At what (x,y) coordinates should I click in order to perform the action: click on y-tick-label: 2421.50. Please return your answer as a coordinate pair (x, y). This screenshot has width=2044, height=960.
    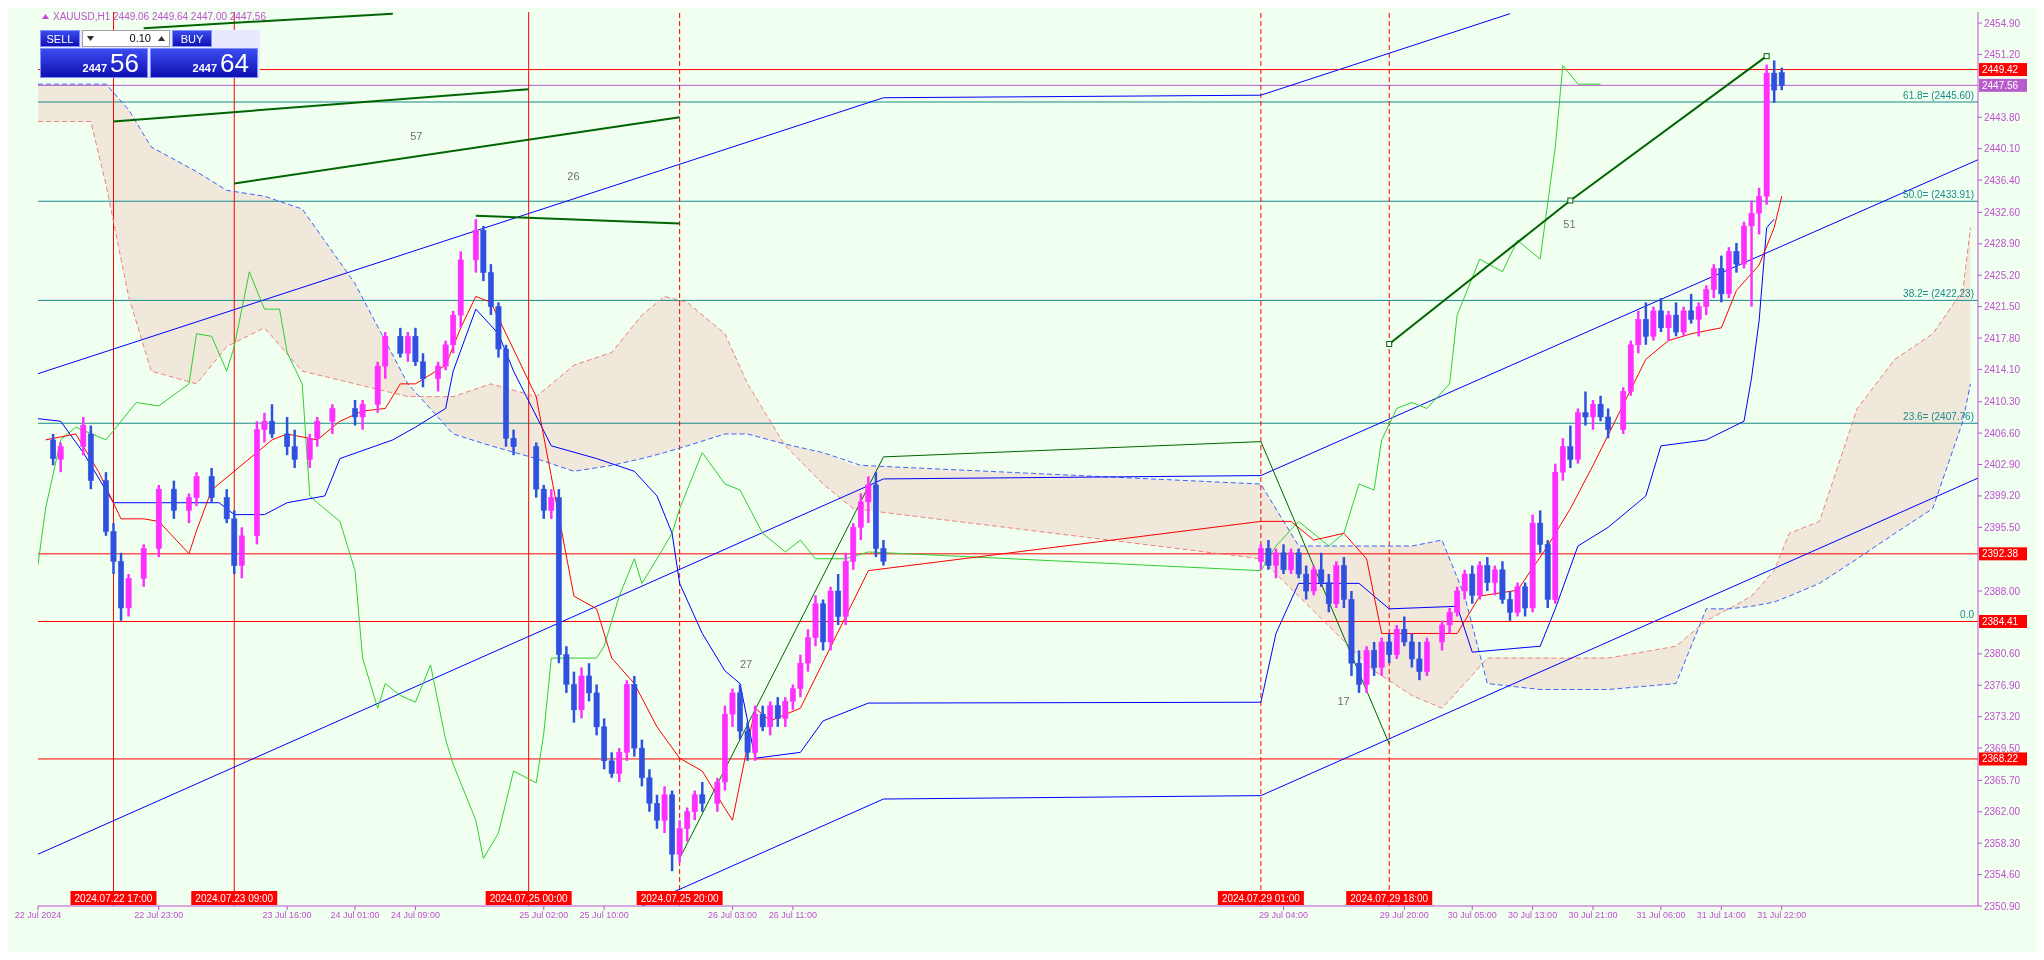
    Looking at the image, I should click on (2002, 307).